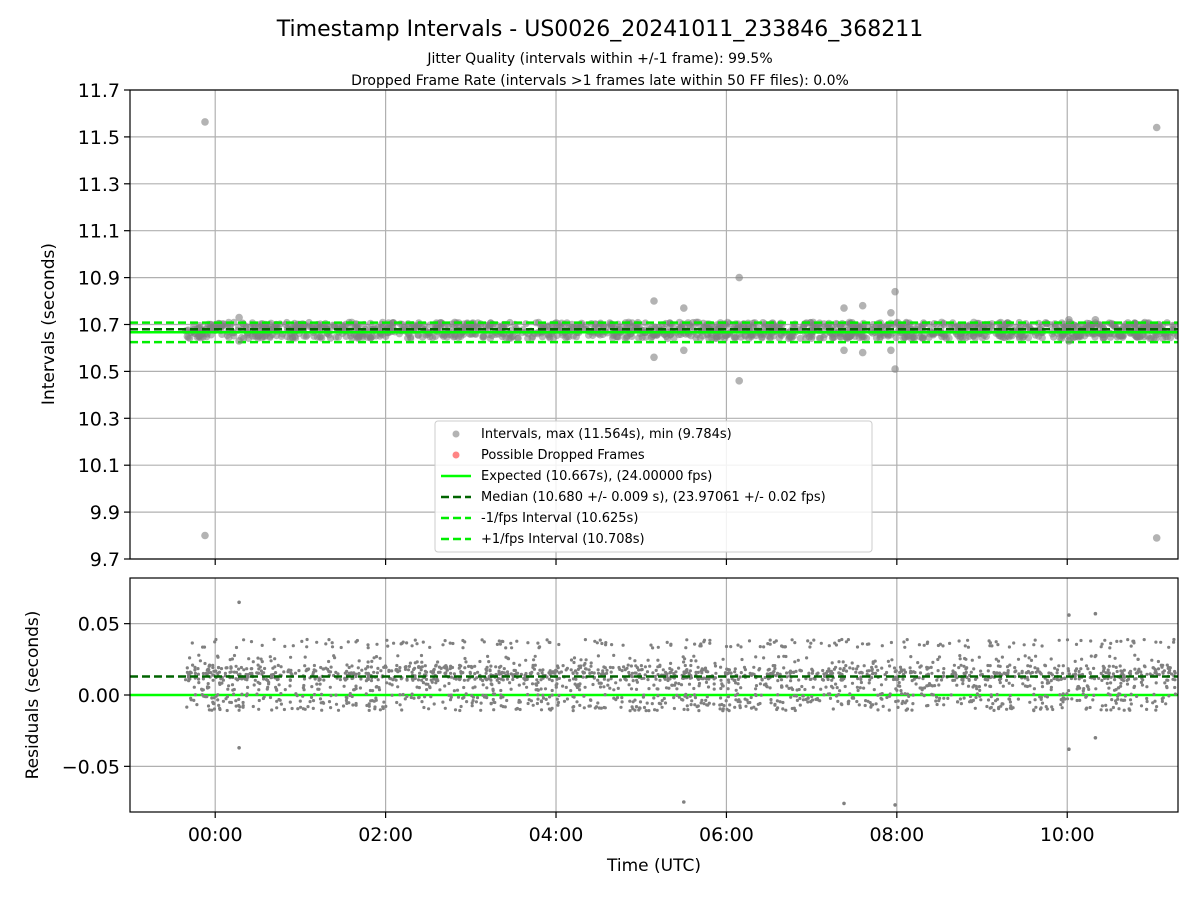 Image resolution: width=1200 pixels, height=900 pixels. I want to click on intervals-y-tick-label: 11.1, so click(99, 232).